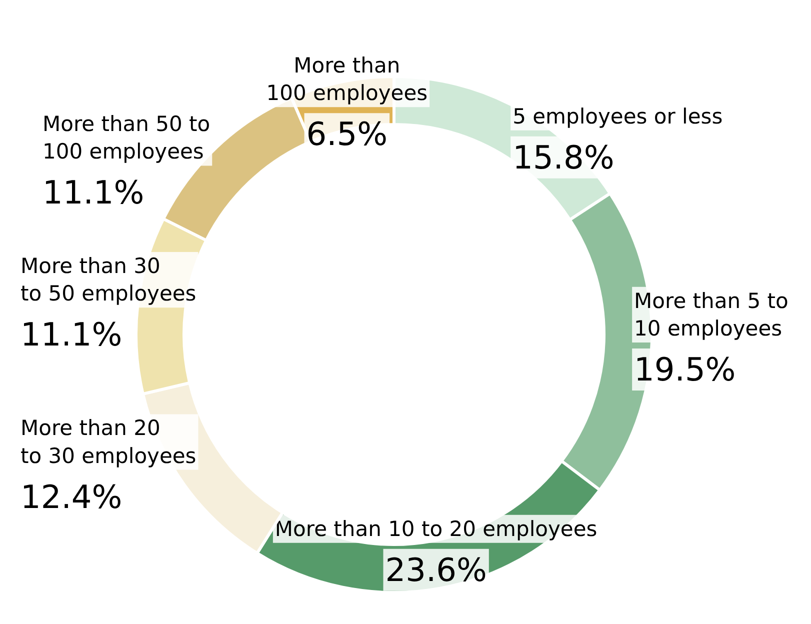 The image size is (811, 624). Describe the element at coordinates (436, 569) in the screenshot. I see `data-label: 23.6%` at that location.